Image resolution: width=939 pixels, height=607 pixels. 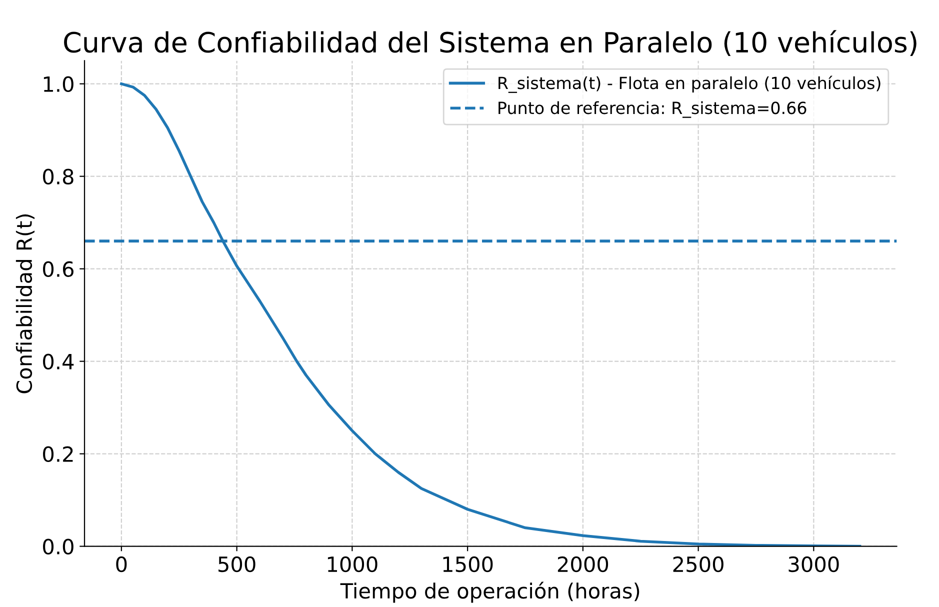 I want to click on y-tick-label: 0.2, so click(x=58, y=454).